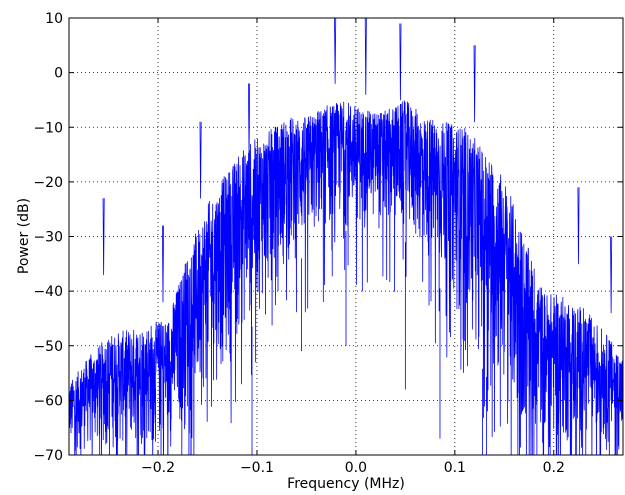 The height and width of the screenshot is (495, 625). I want to click on x-tick-label: −0.2, so click(158, 468).